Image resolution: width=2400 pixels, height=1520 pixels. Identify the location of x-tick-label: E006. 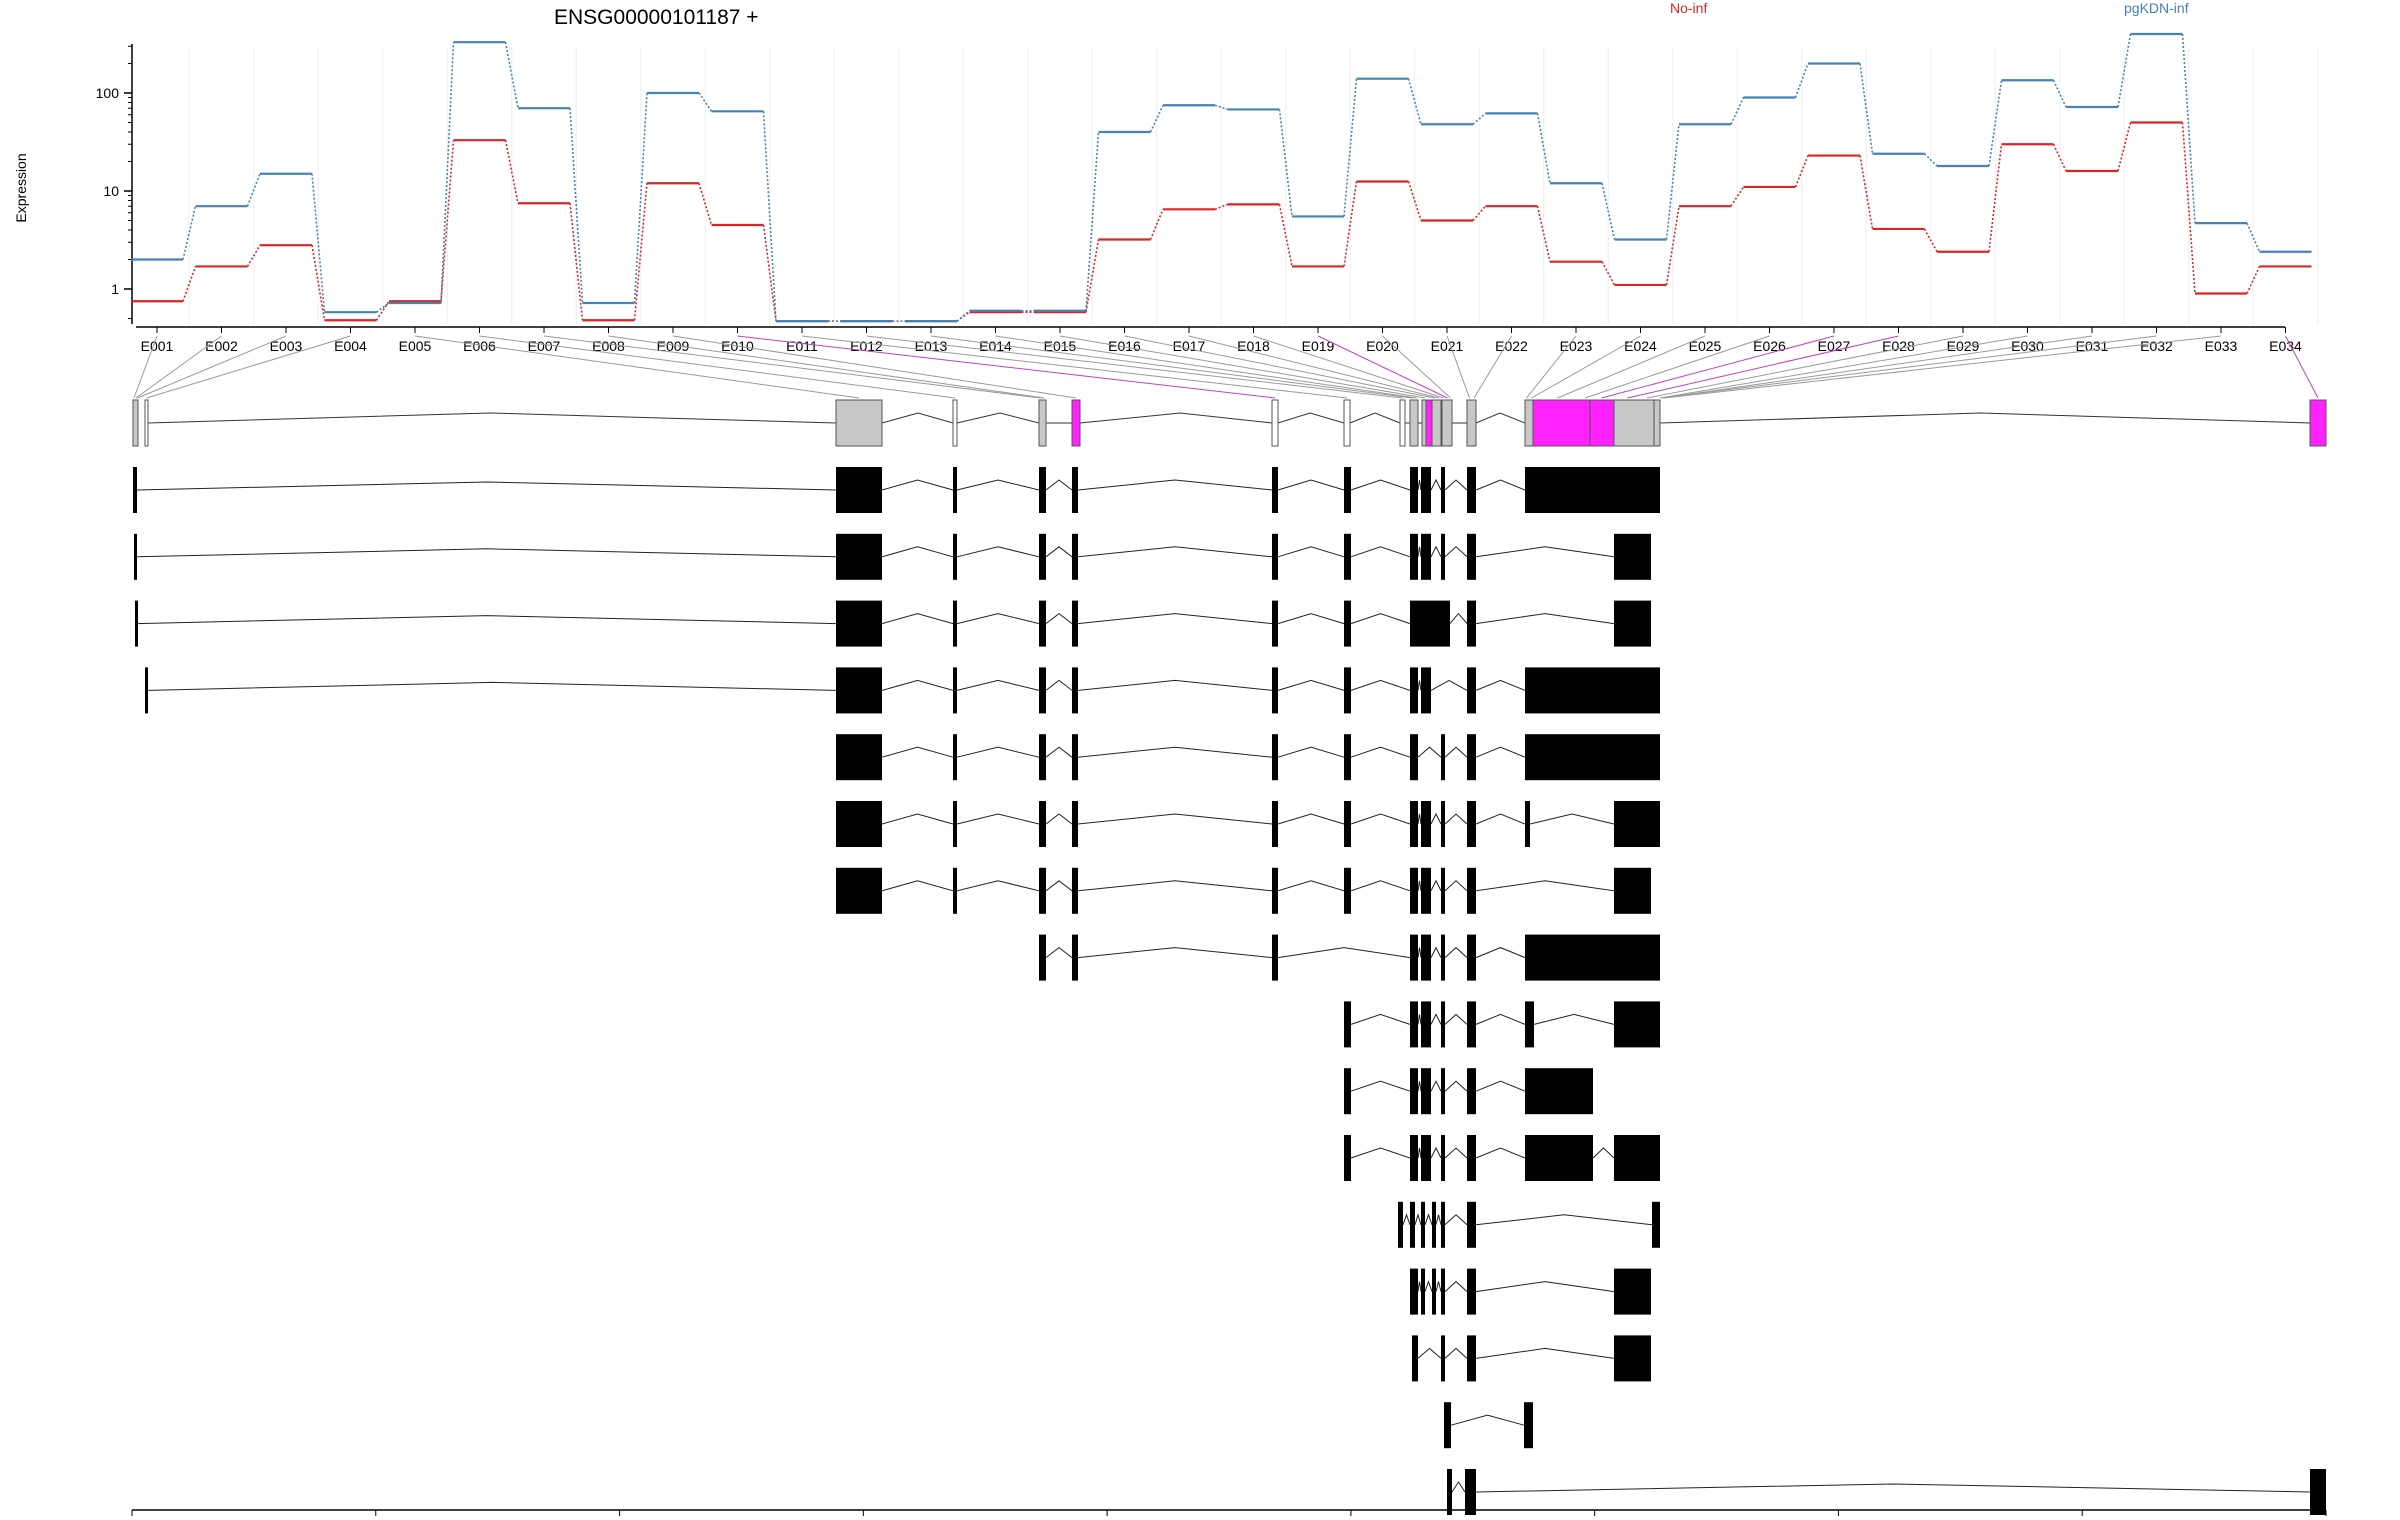
(479, 346).